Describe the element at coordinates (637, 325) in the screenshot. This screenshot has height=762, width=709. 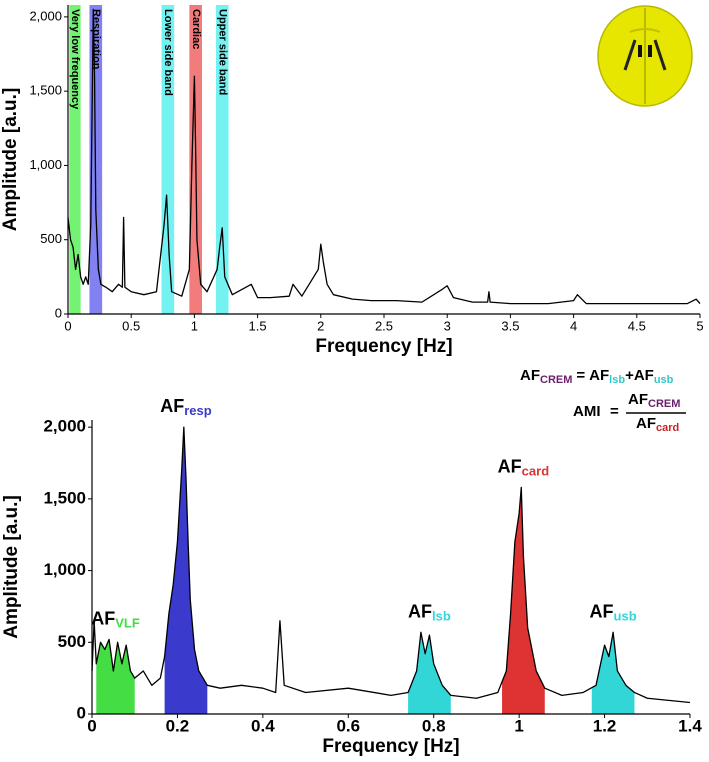
I see `x-tick-label: 4.5` at that location.